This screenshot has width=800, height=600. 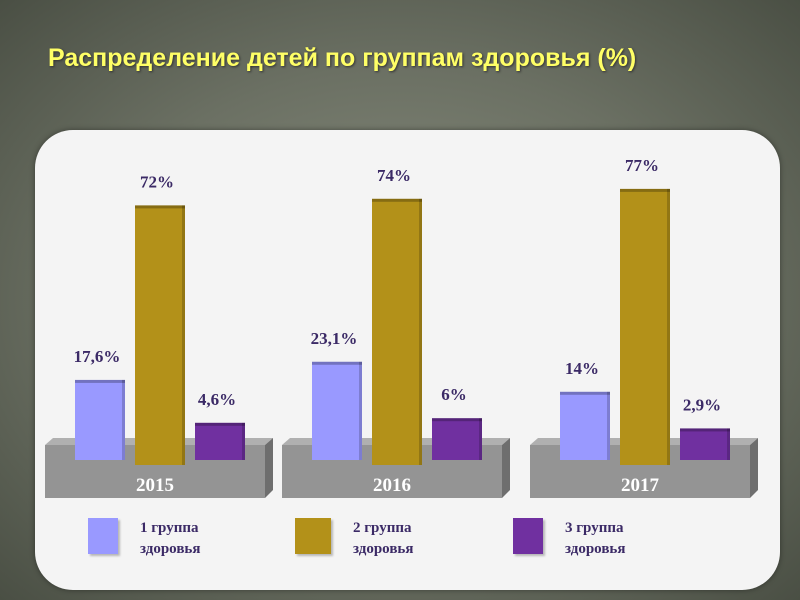 What do you see at coordinates (394, 175) in the screenshot?
I see `data-label: 74%` at bounding box center [394, 175].